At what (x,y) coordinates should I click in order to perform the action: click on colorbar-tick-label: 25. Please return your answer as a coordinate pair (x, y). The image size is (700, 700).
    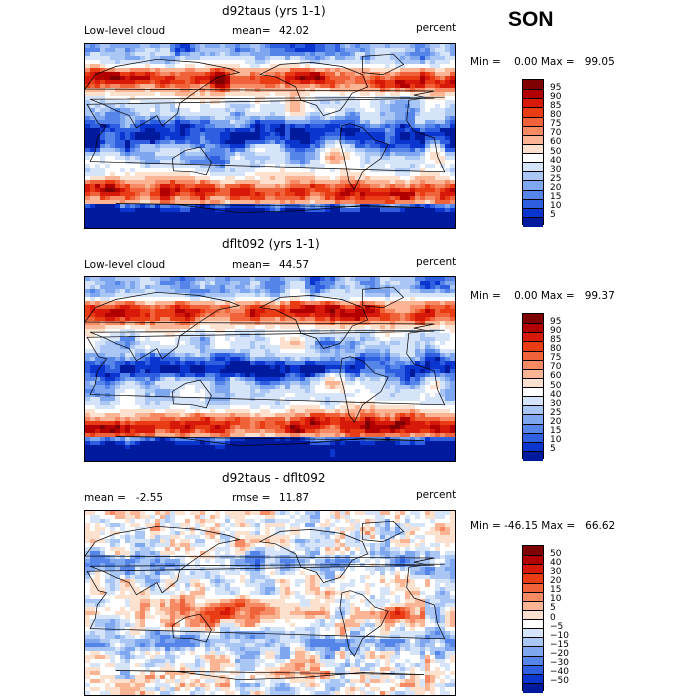
    Looking at the image, I should click on (556, 412).